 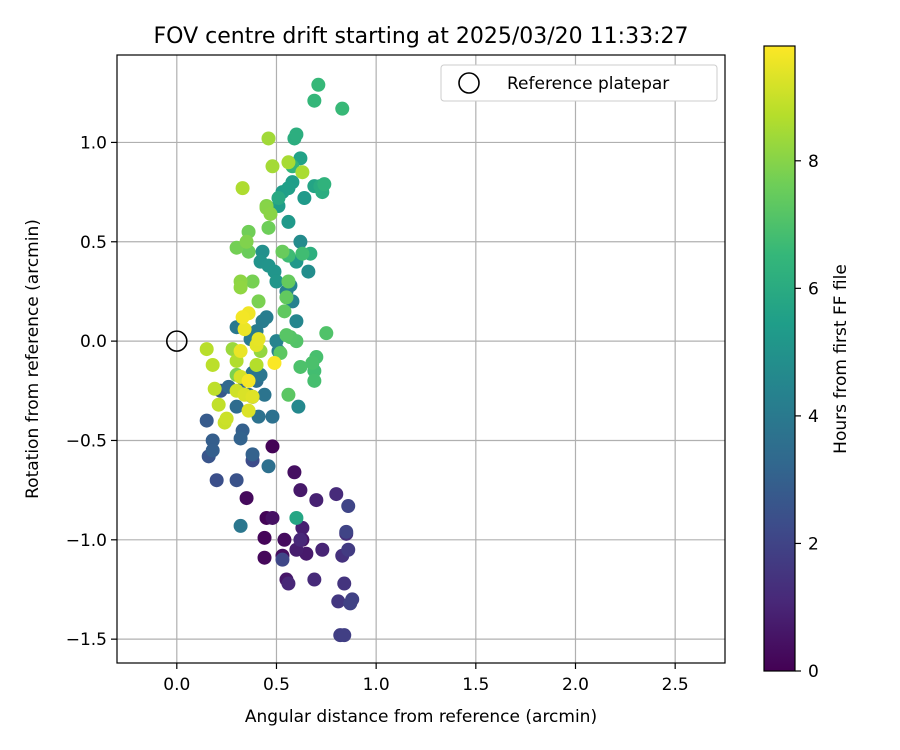 What do you see at coordinates (813, 544) in the screenshot?
I see `colorbar-tick-label: 2` at bounding box center [813, 544].